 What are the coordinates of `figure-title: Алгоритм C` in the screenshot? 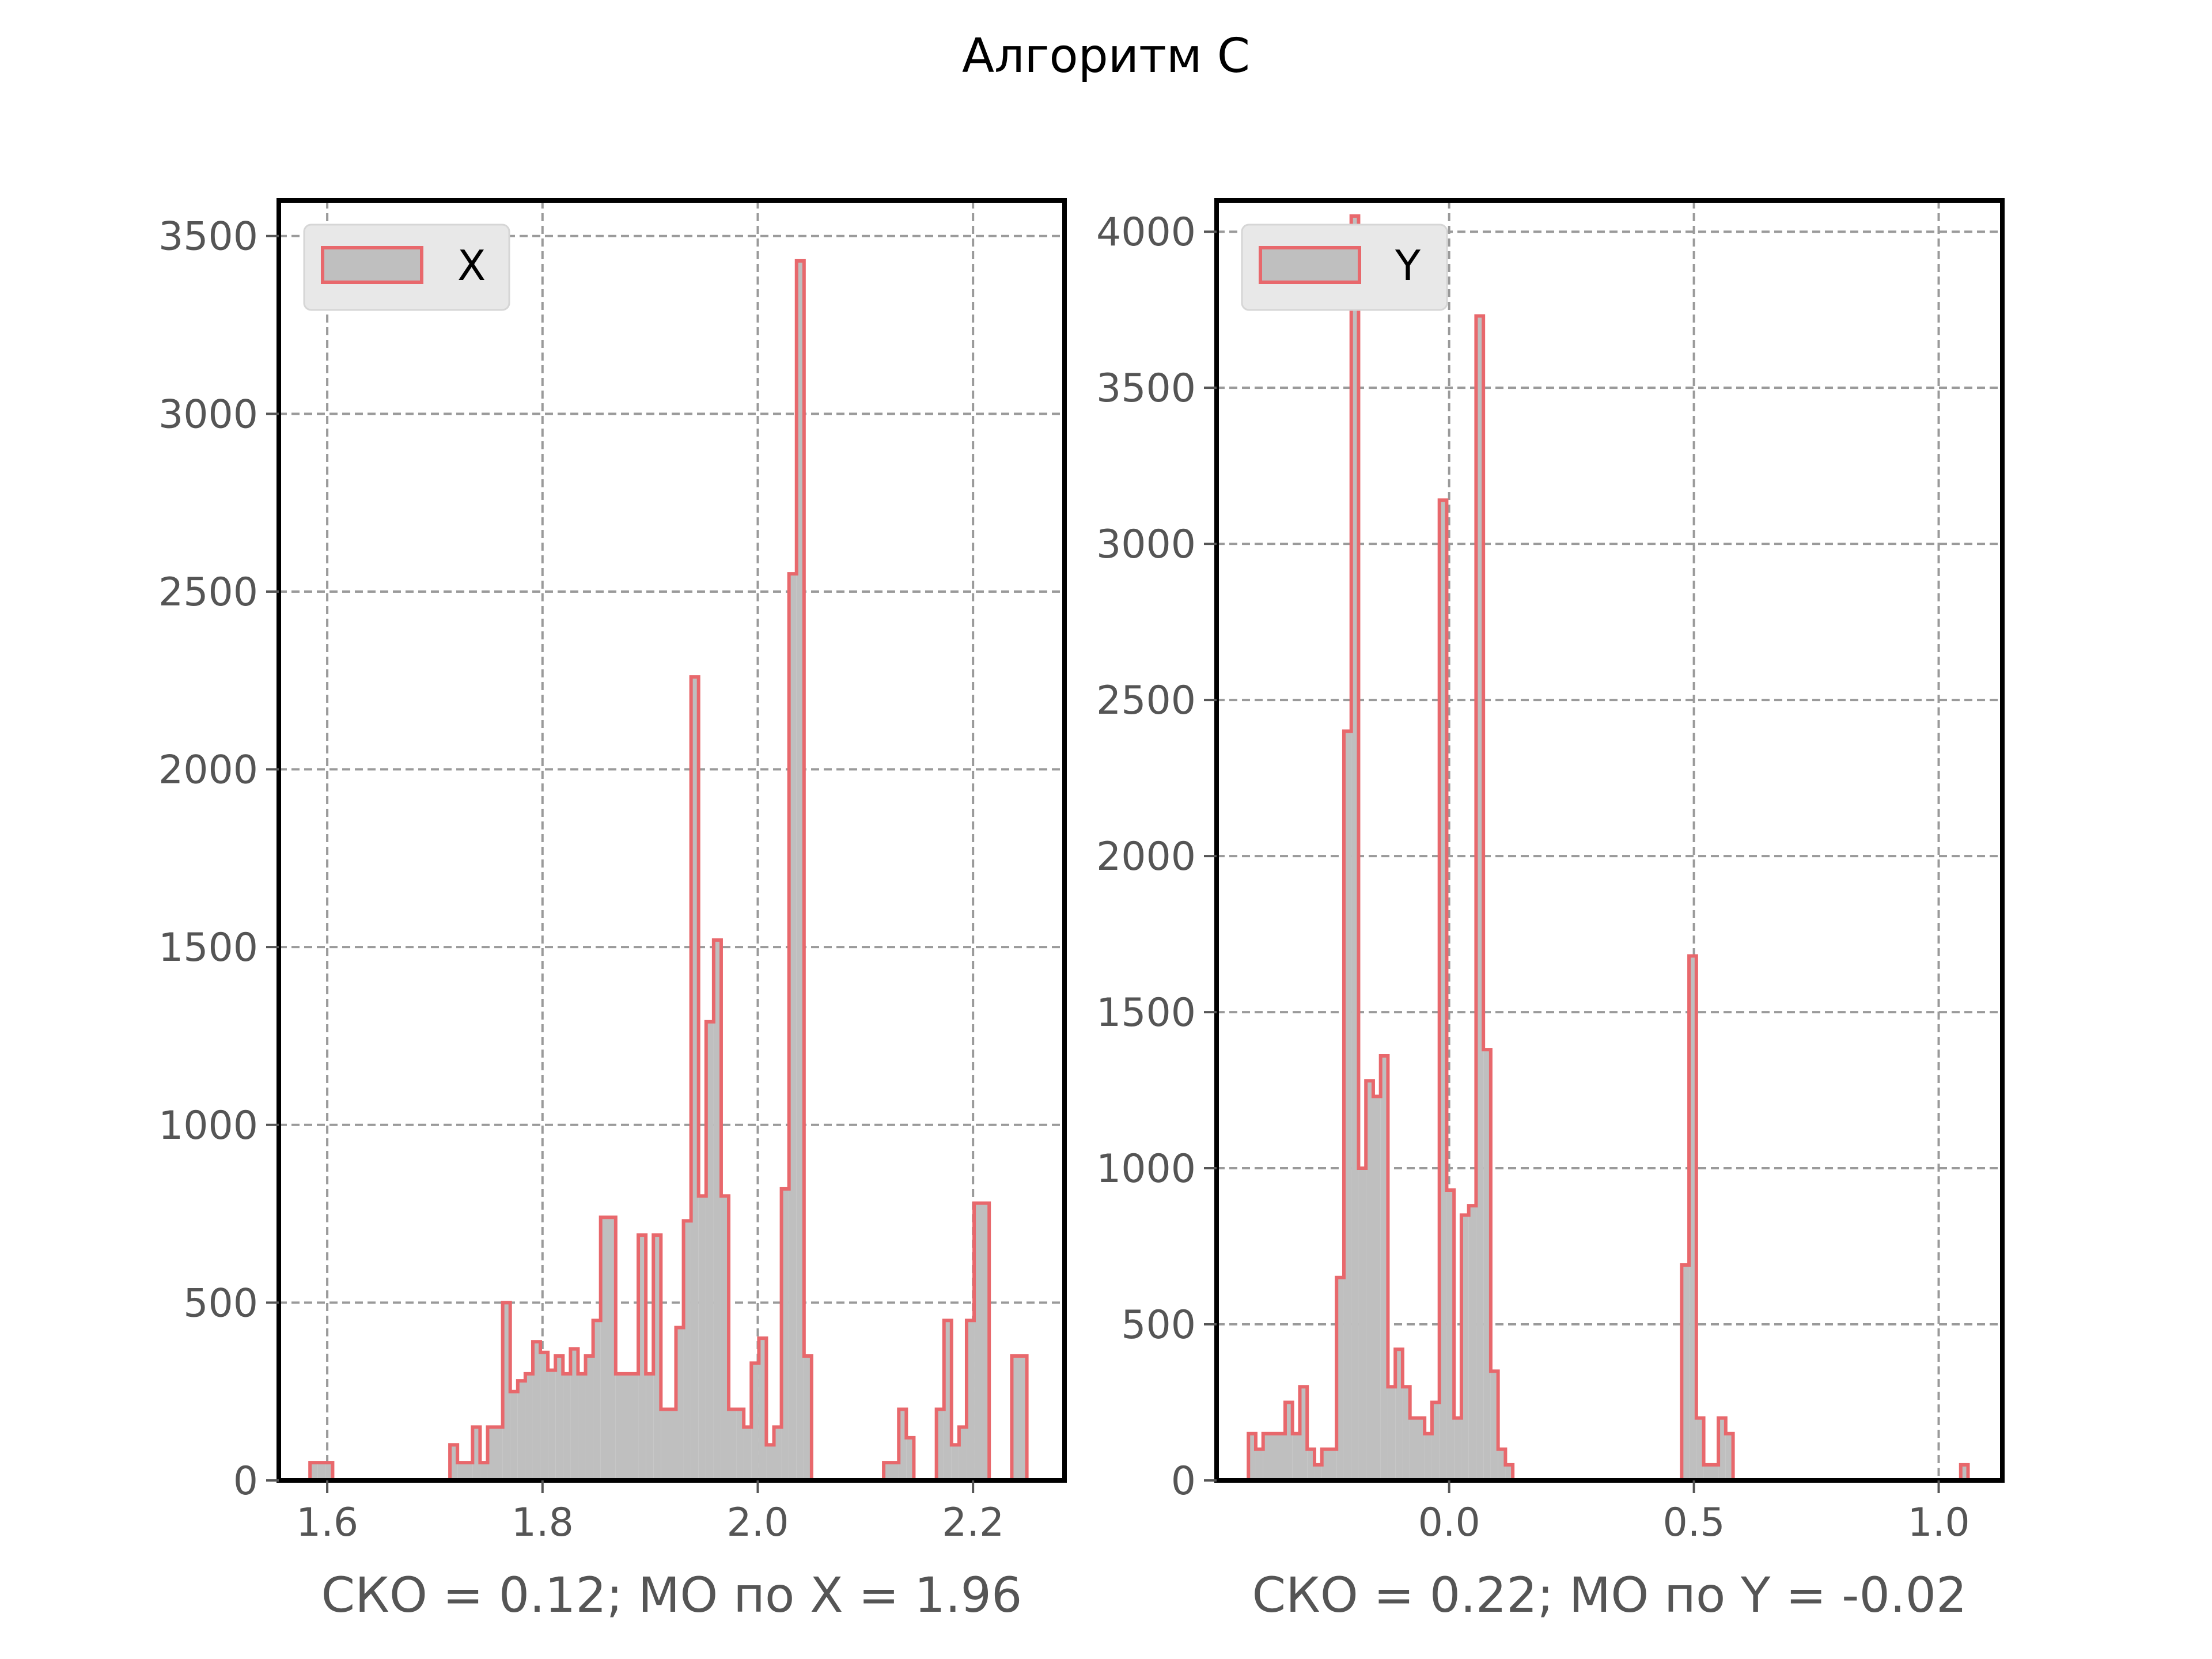 It's located at (1106, 56).